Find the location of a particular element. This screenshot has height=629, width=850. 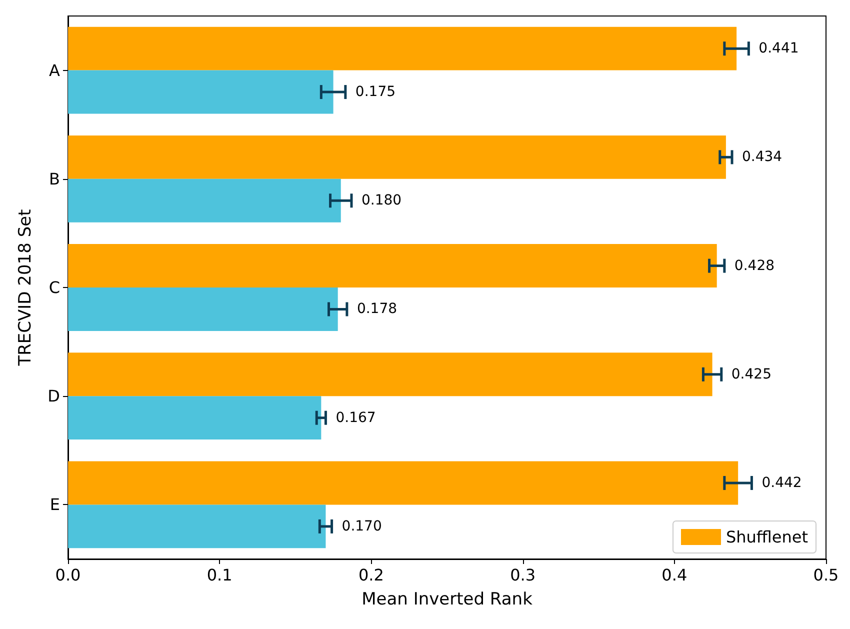

data-label: 0.170 is located at coordinates (362, 526).